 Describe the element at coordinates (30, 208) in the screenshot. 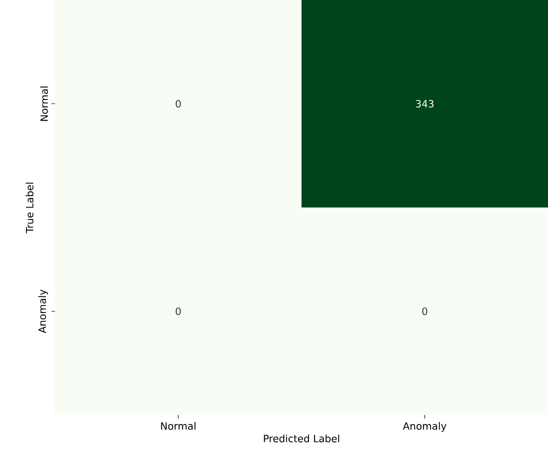

I see `y-axis-title: True Label` at that location.